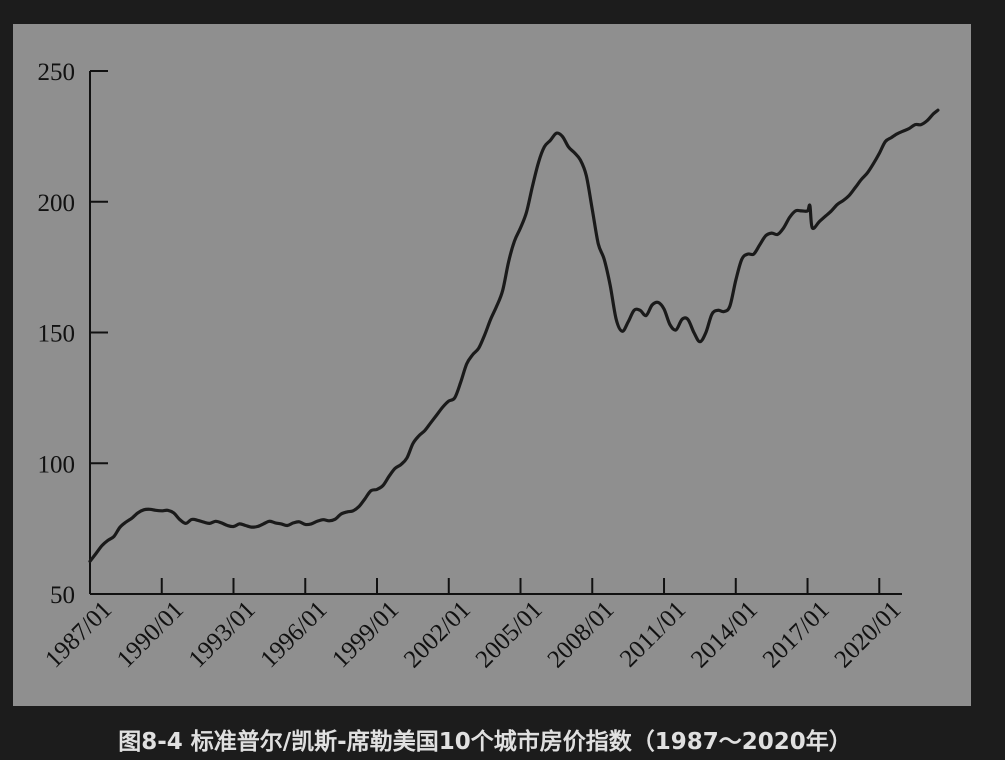 This screenshot has height=760, width=1005. What do you see at coordinates (57, 334) in the screenshot?
I see `y-tick-label: 150` at bounding box center [57, 334].